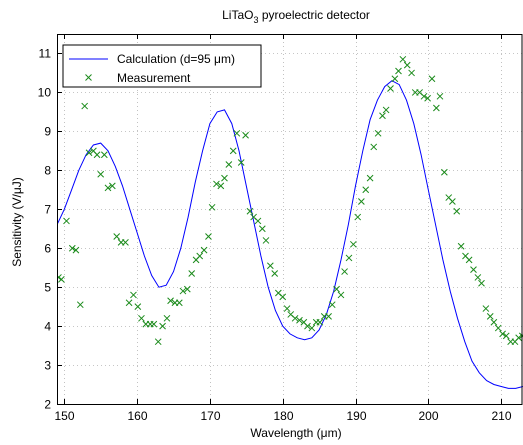  What do you see at coordinates (295, 433) in the screenshot?
I see `x-axis-label: Wavelength (μm)` at bounding box center [295, 433].